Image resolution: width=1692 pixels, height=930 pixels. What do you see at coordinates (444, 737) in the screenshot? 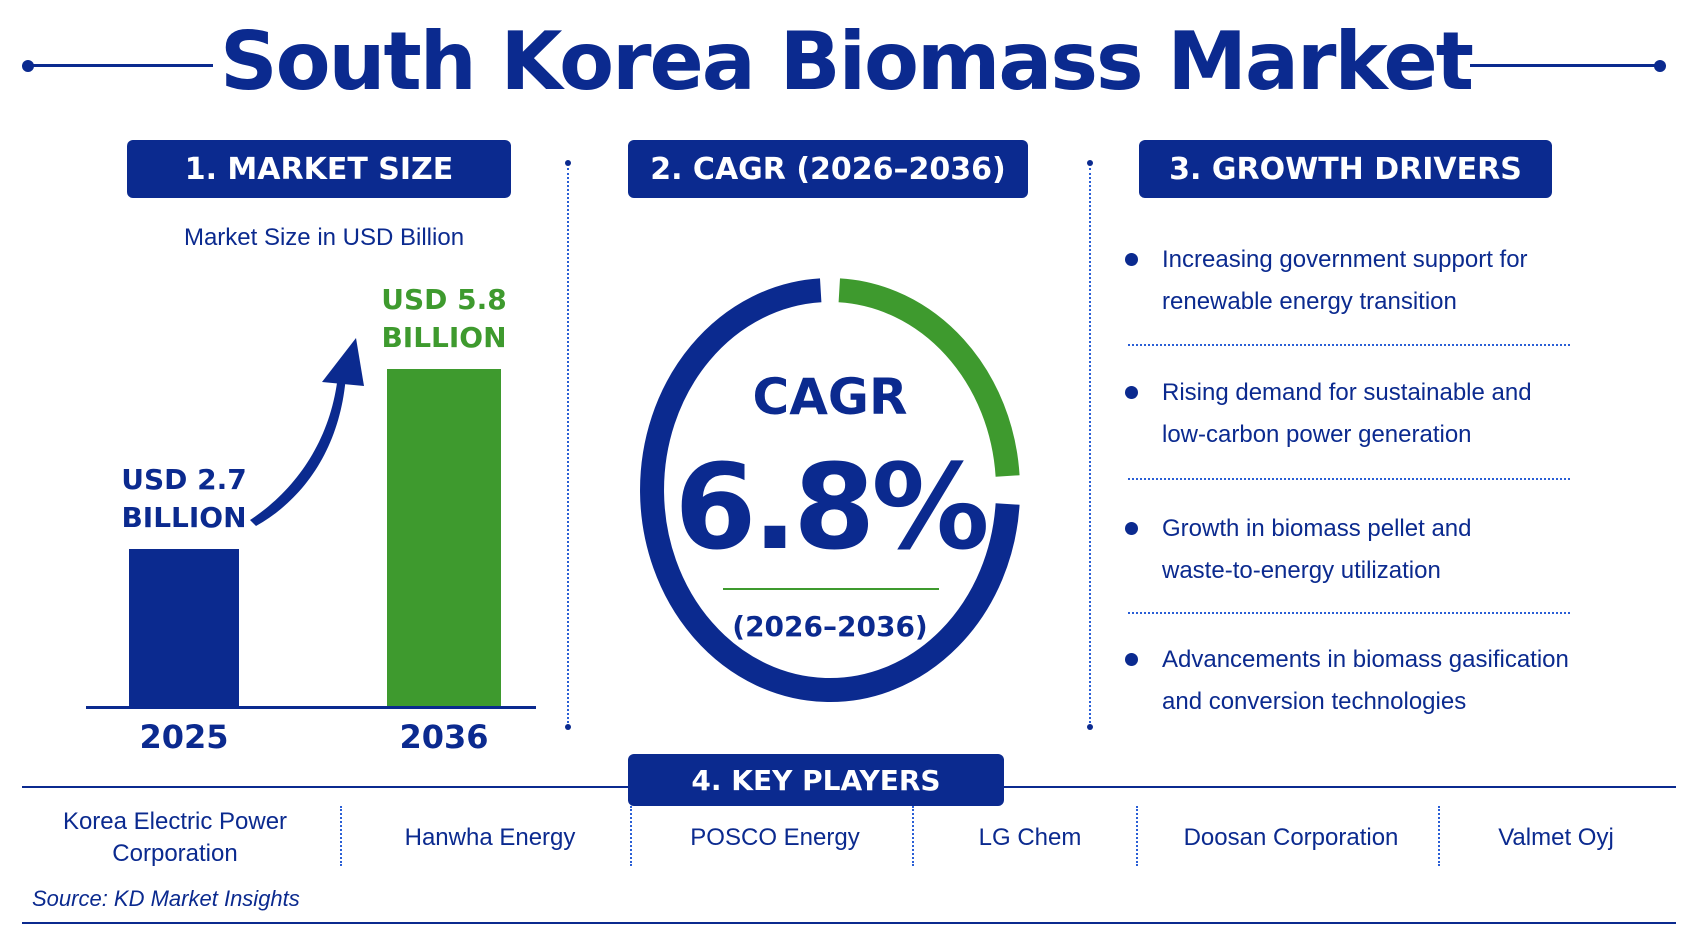
I see `year-label-2036: 2036` at bounding box center [444, 737].